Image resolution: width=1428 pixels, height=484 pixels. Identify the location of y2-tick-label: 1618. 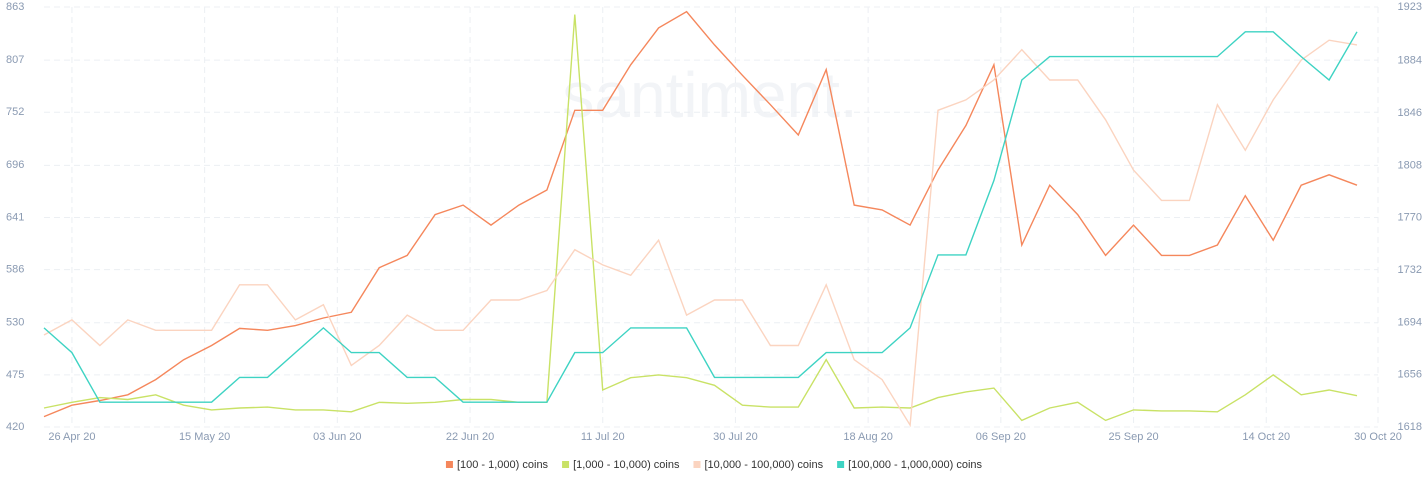
(1410, 427).